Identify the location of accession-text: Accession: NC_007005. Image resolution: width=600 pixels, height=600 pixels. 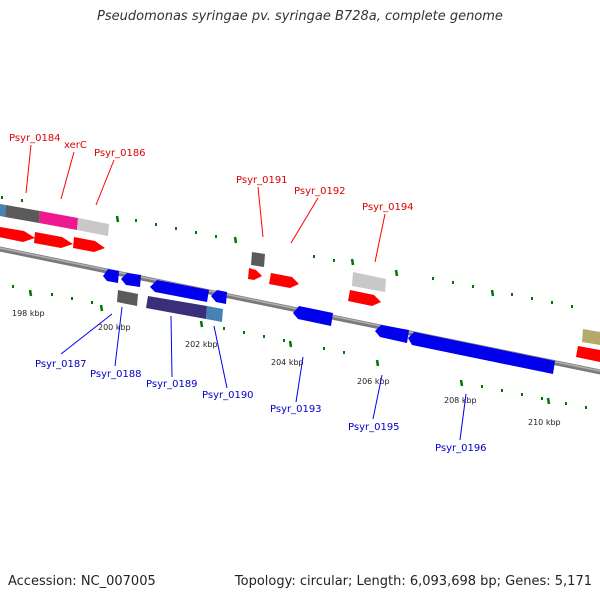
(82, 581).